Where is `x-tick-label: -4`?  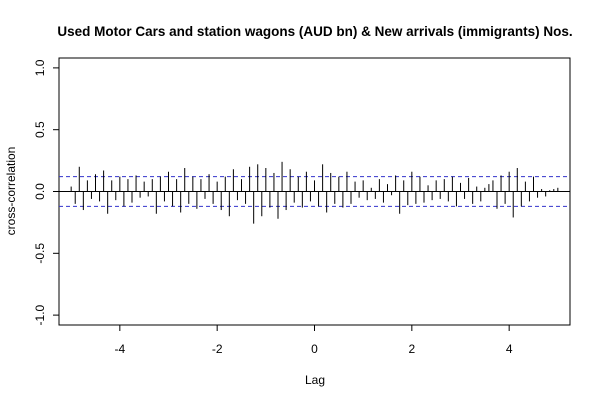
x-tick-label: -4 is located at coordinates (119, 349).